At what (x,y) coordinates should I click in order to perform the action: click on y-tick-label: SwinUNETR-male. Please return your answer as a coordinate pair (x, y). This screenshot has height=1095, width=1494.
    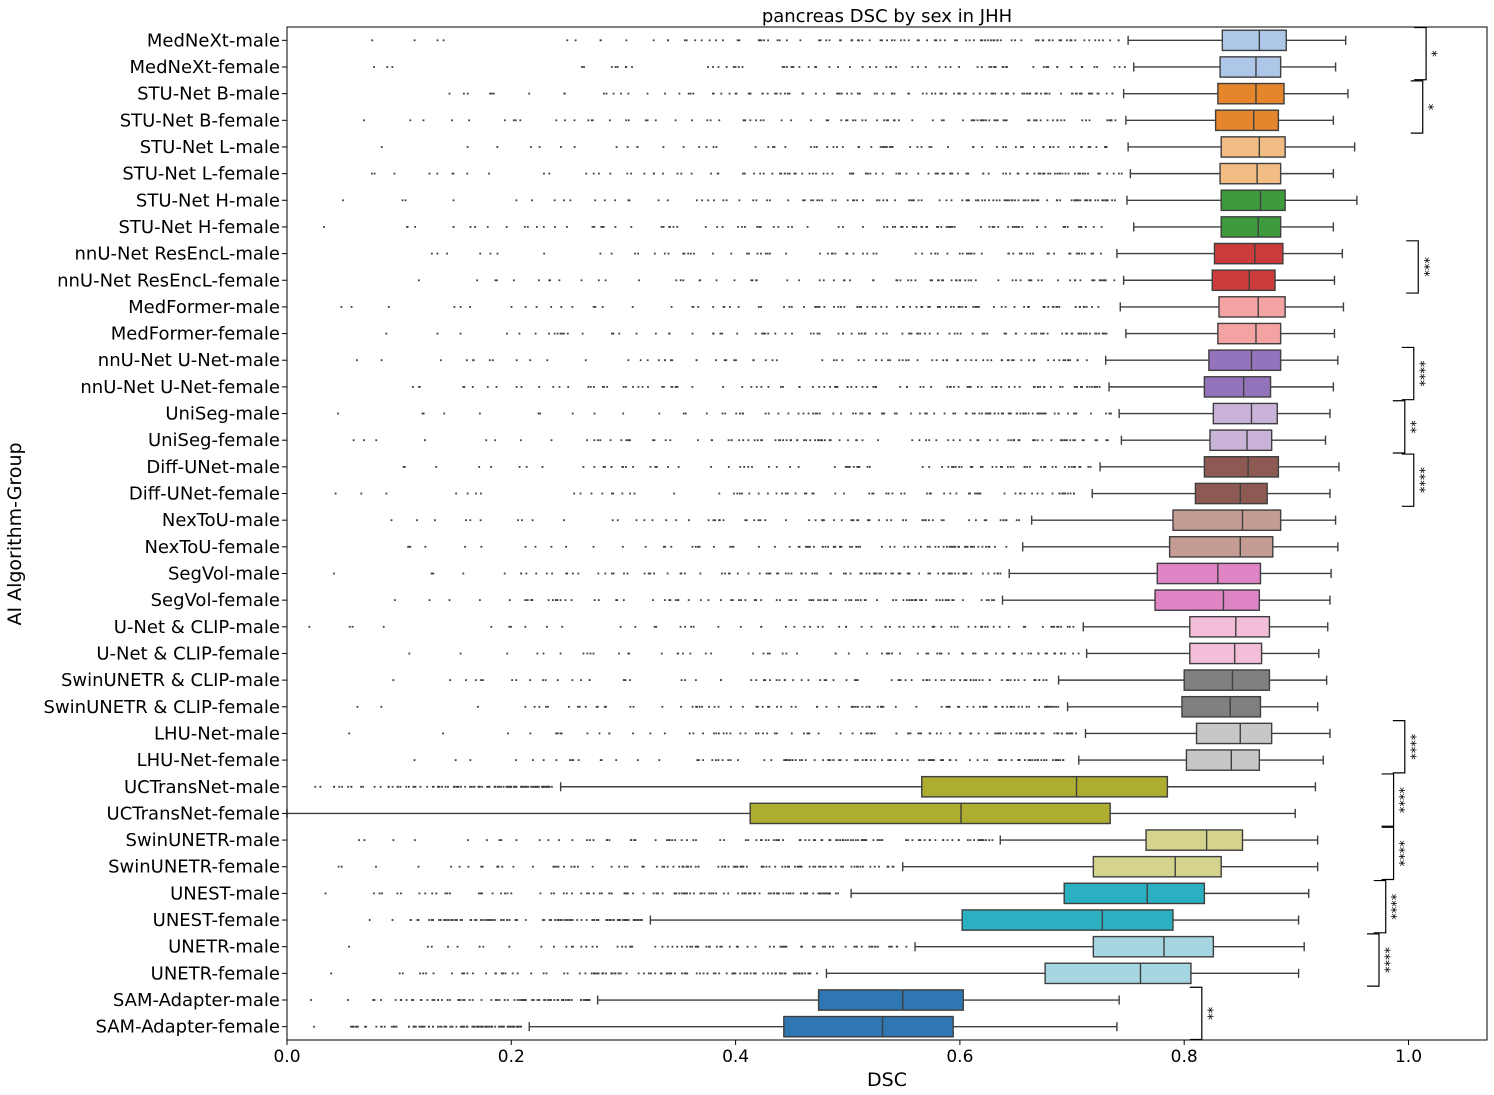
    Looking at the image, I should click on (203, 840).